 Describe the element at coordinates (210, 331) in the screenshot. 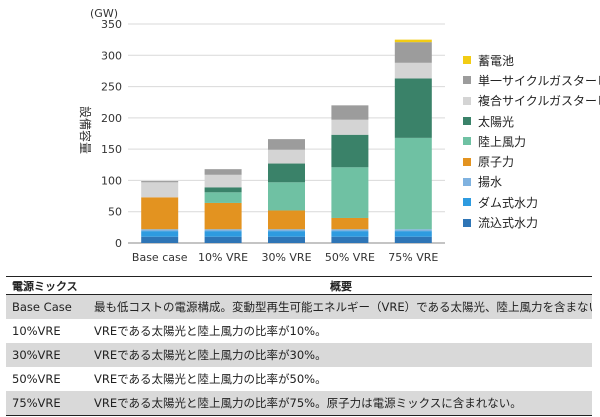

I see `row-summary: VREである太陽光と陸上風力の比率が10%。` at that location.